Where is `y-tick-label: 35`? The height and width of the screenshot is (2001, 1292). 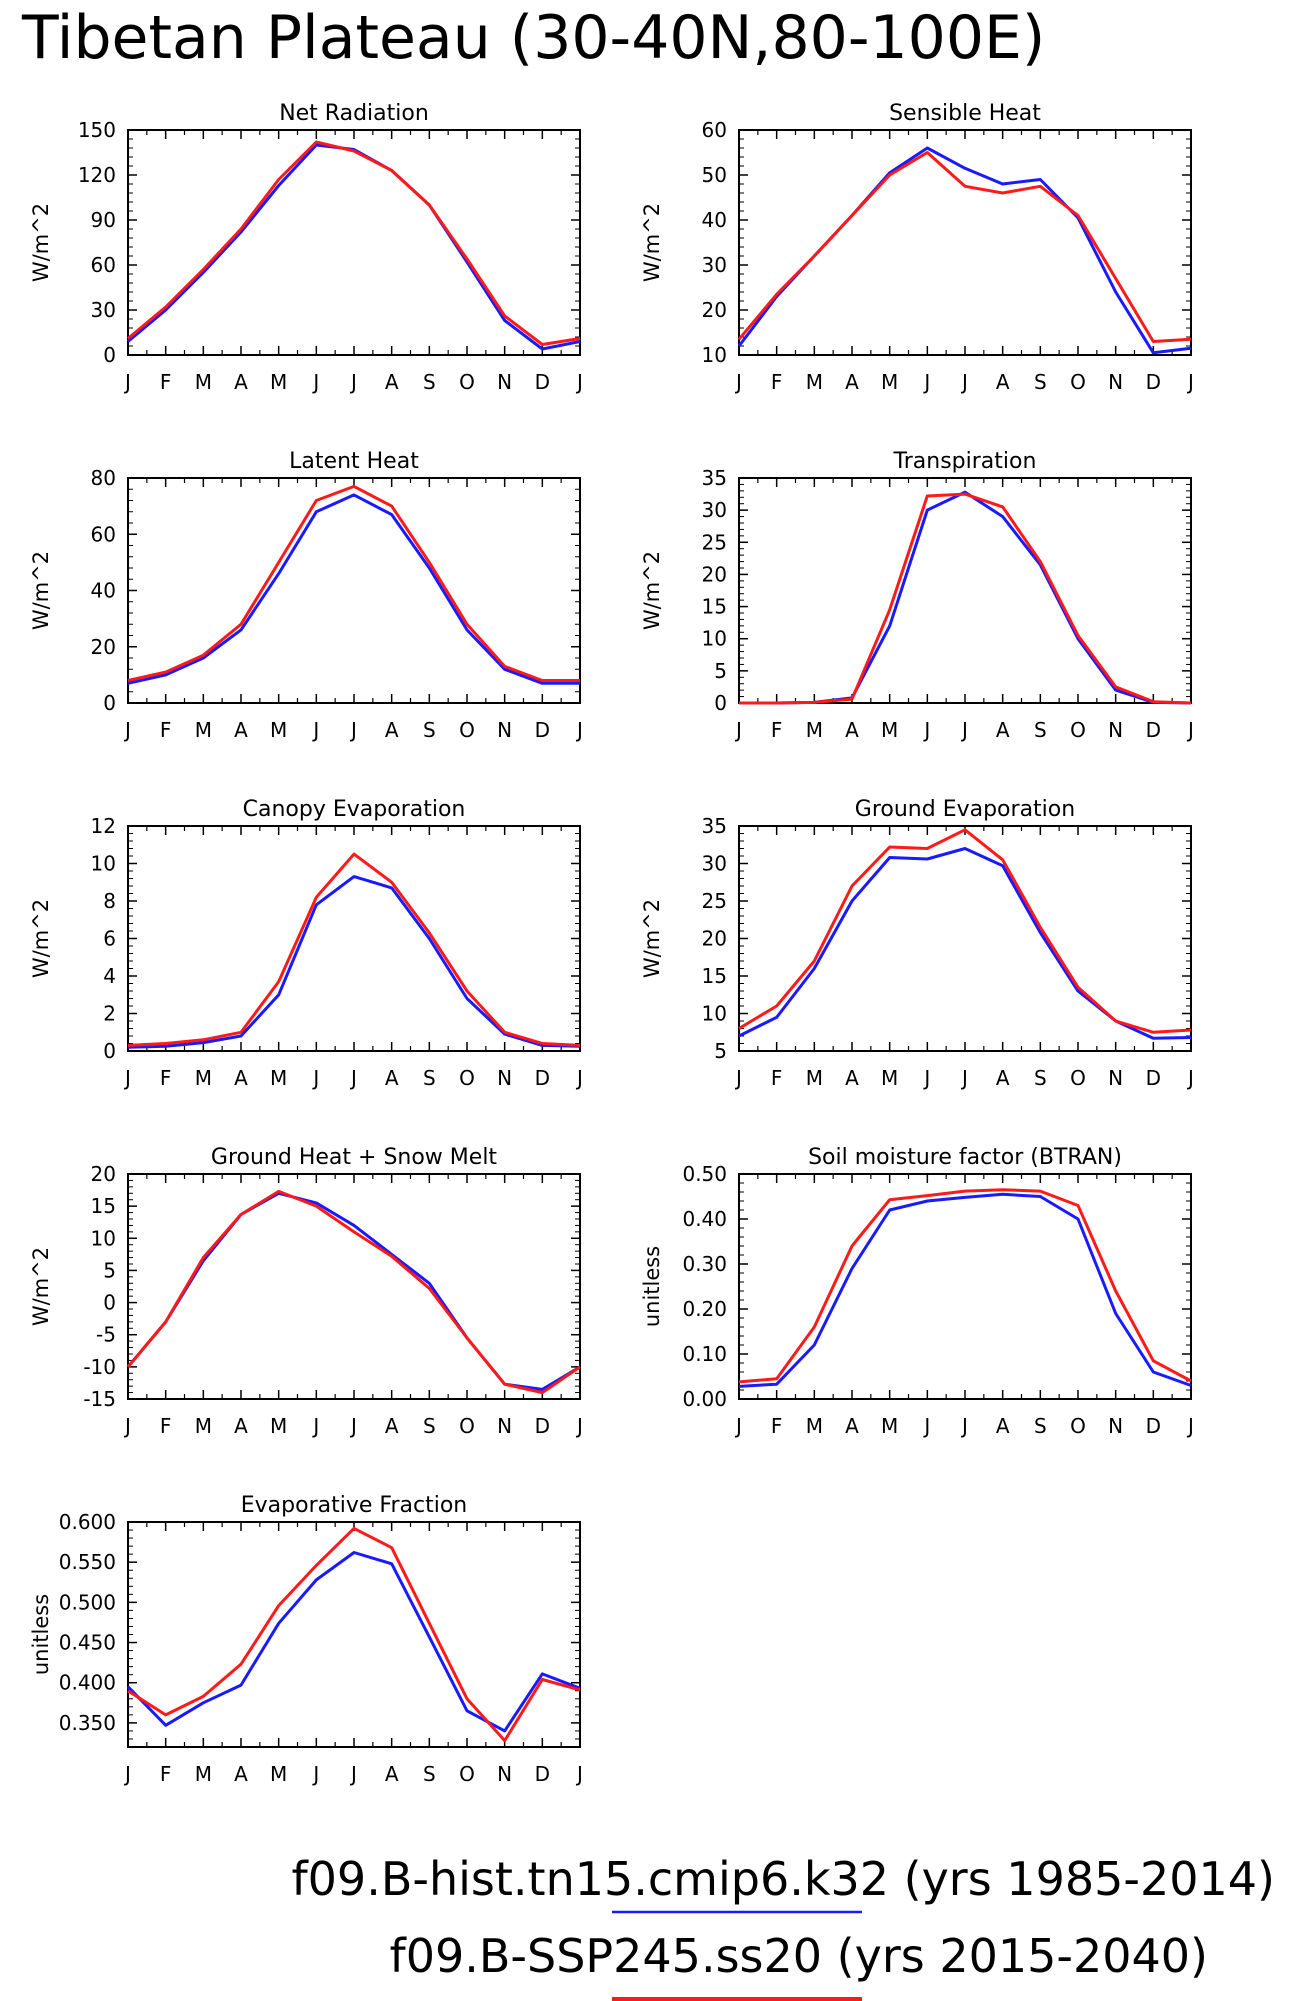 y-tick-label: 35 is located at coordinates (714, 826).